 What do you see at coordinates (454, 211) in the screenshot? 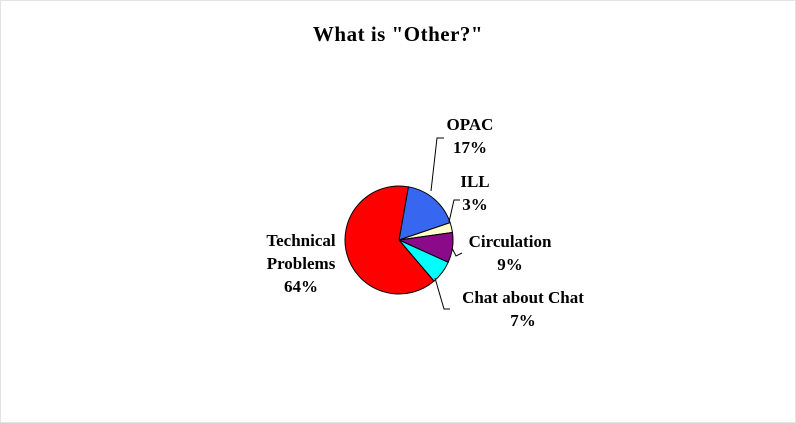
I see `leader-line-ill` at bounding box center [454, 211].